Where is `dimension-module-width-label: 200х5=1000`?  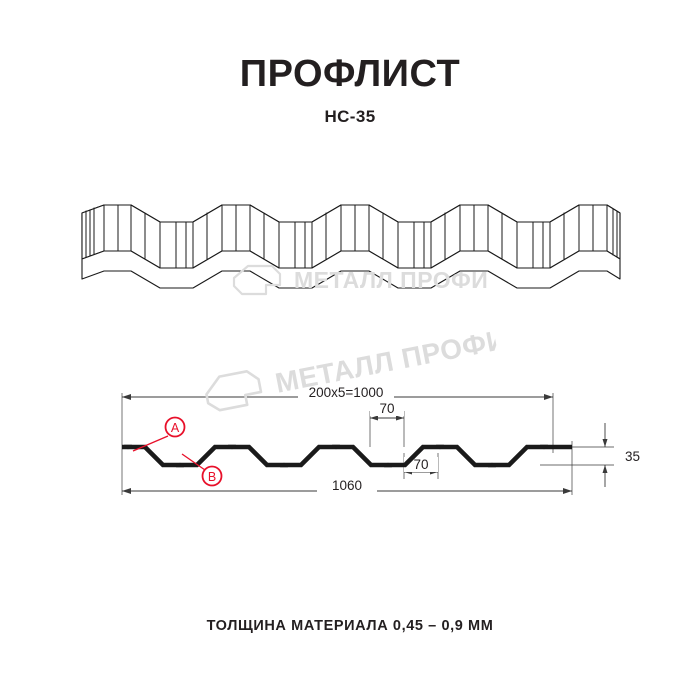
dimension-module-width-label: 200х5=1000 is located at coordinates (346, 392).